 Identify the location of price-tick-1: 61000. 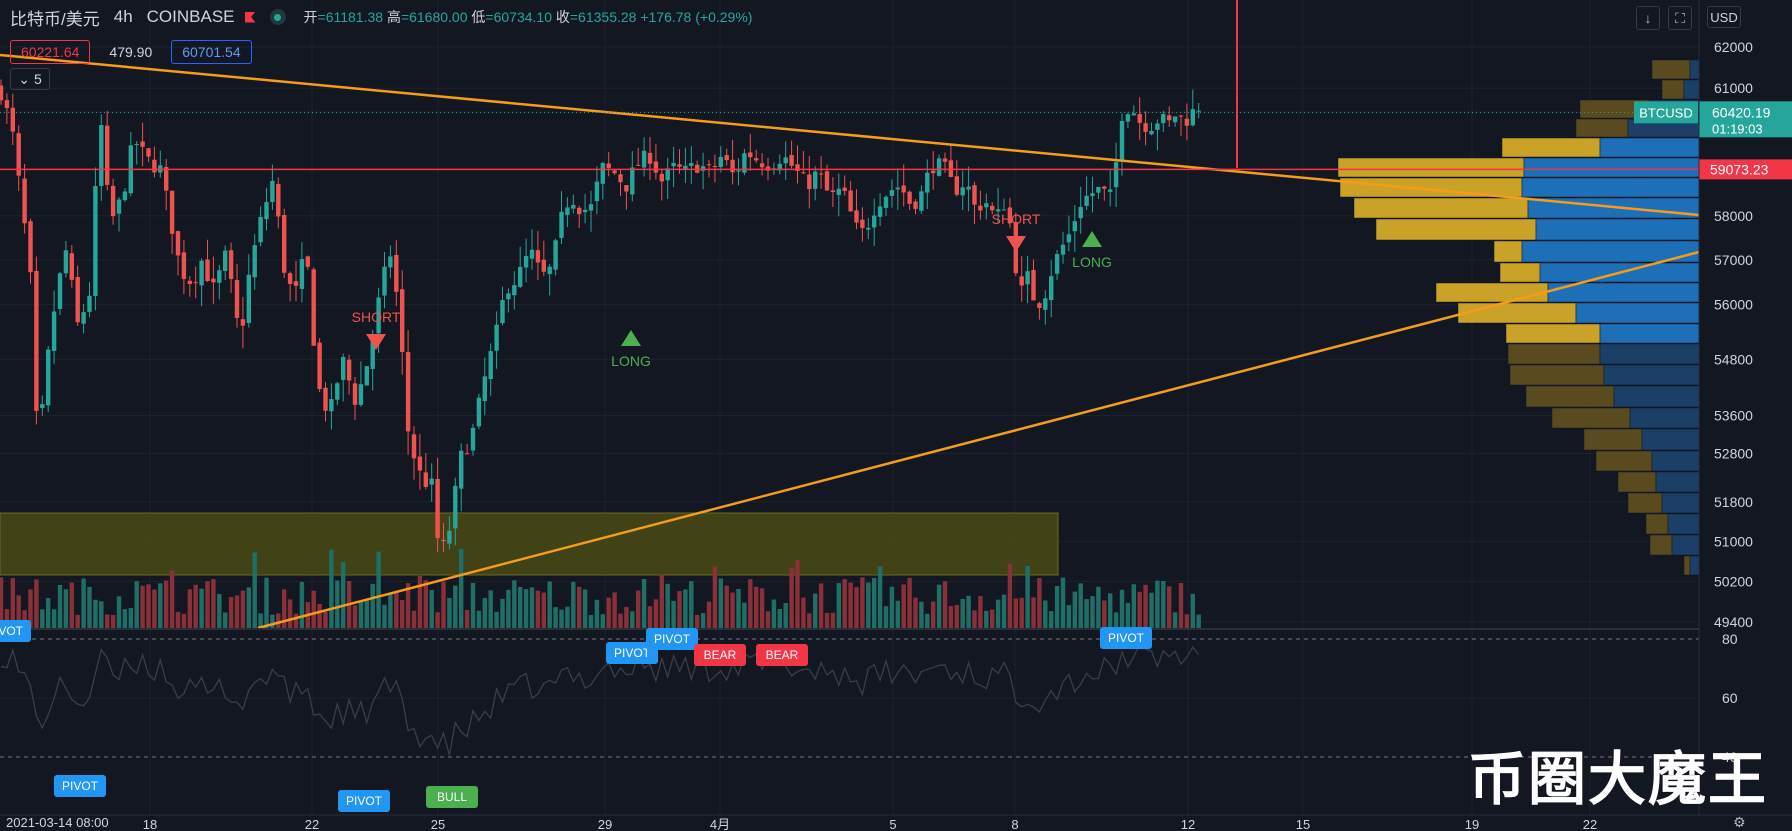
(1733, 88).